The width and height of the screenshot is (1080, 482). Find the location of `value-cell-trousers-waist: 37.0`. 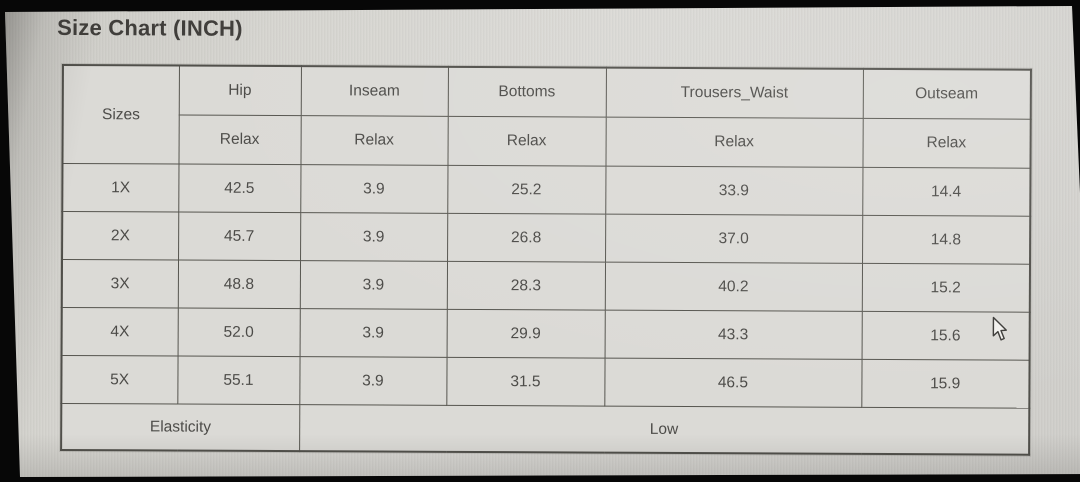

value-cell-trousers-waist: 37.0 is located at coordinates (734, 239).